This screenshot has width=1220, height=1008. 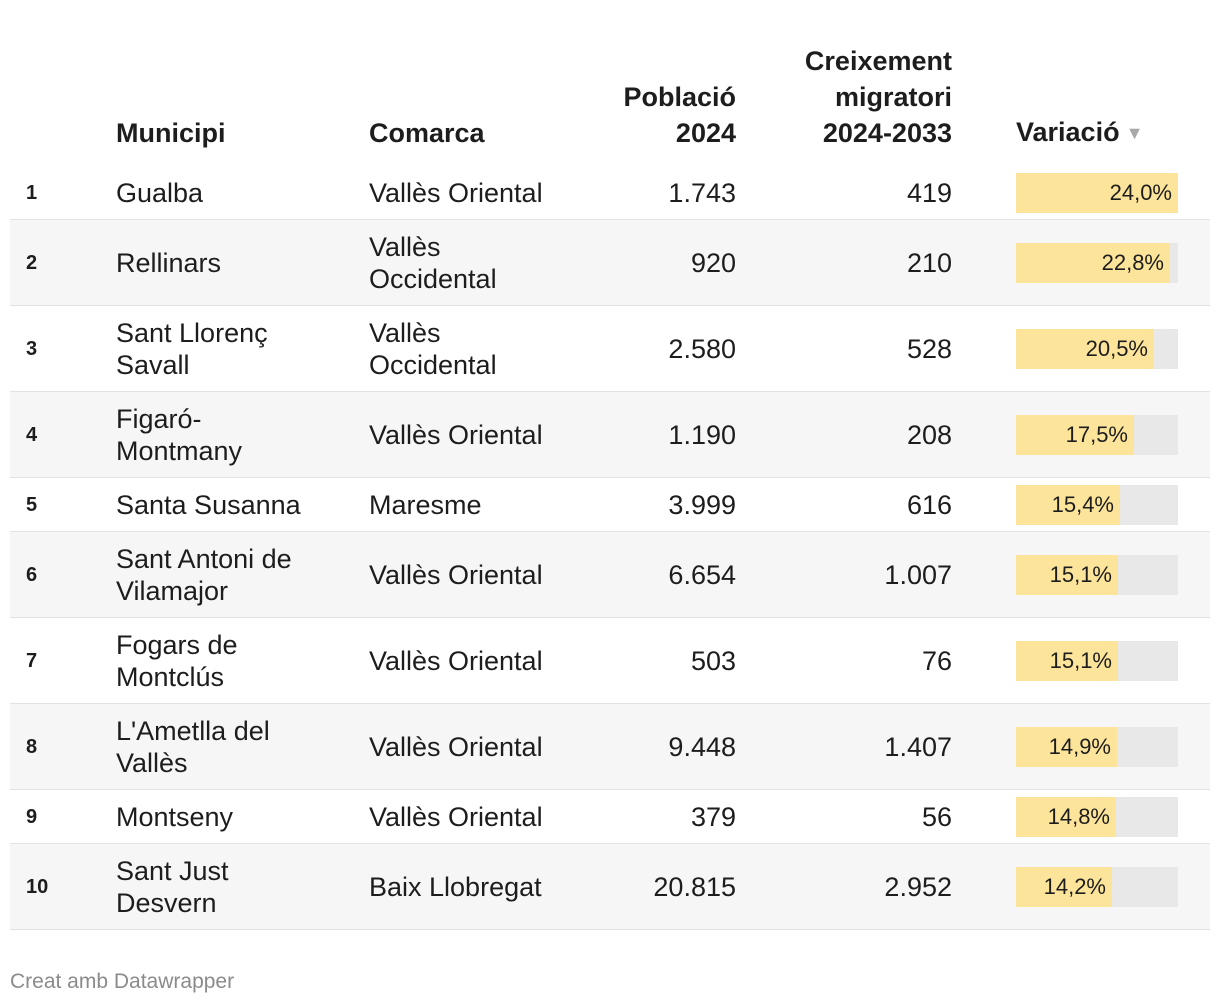 I want to click on variacio-bar-track: 24,0%, so click(x=1097, y=192).